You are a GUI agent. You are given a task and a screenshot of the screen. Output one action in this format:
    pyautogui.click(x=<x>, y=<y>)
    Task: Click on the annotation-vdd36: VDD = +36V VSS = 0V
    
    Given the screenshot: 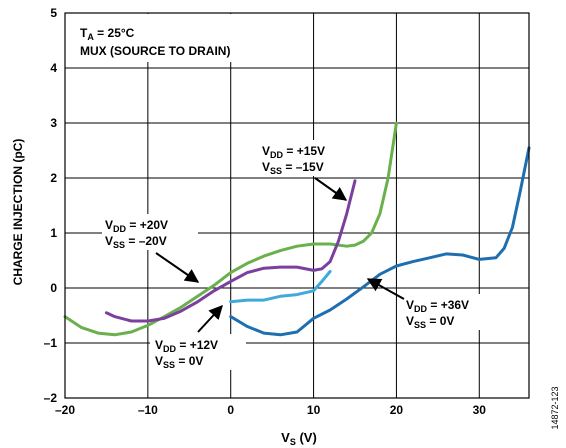 What is the action you would take?
    pyautogui.click(x=450, y=312)
    